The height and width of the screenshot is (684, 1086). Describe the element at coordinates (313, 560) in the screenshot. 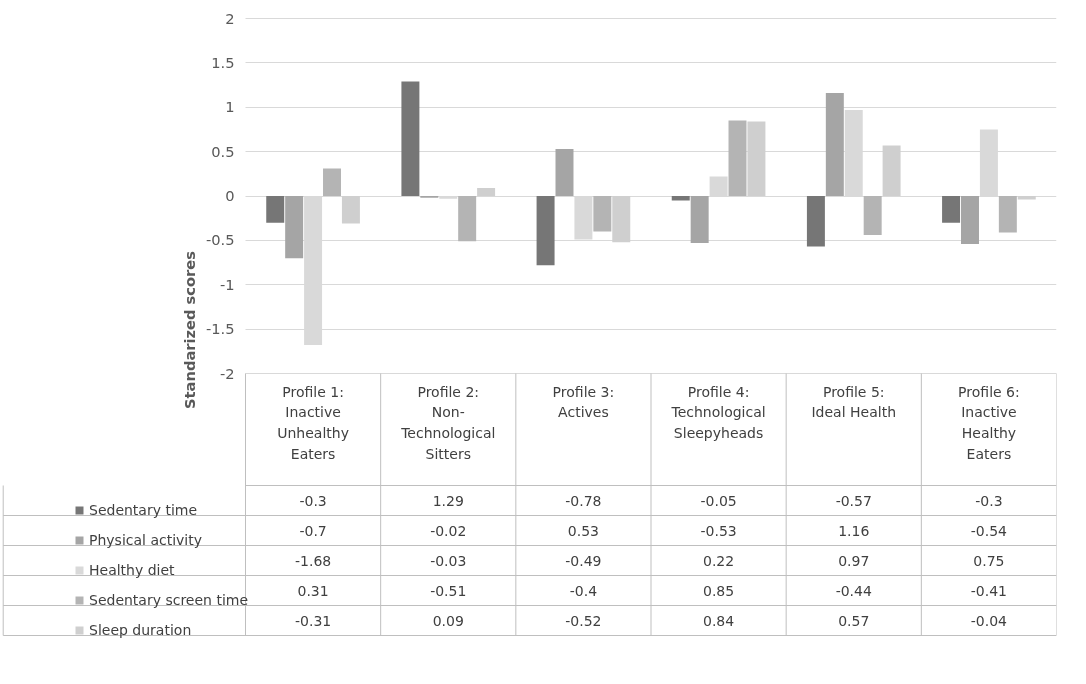

I see `data-label: -1.68` at that location.